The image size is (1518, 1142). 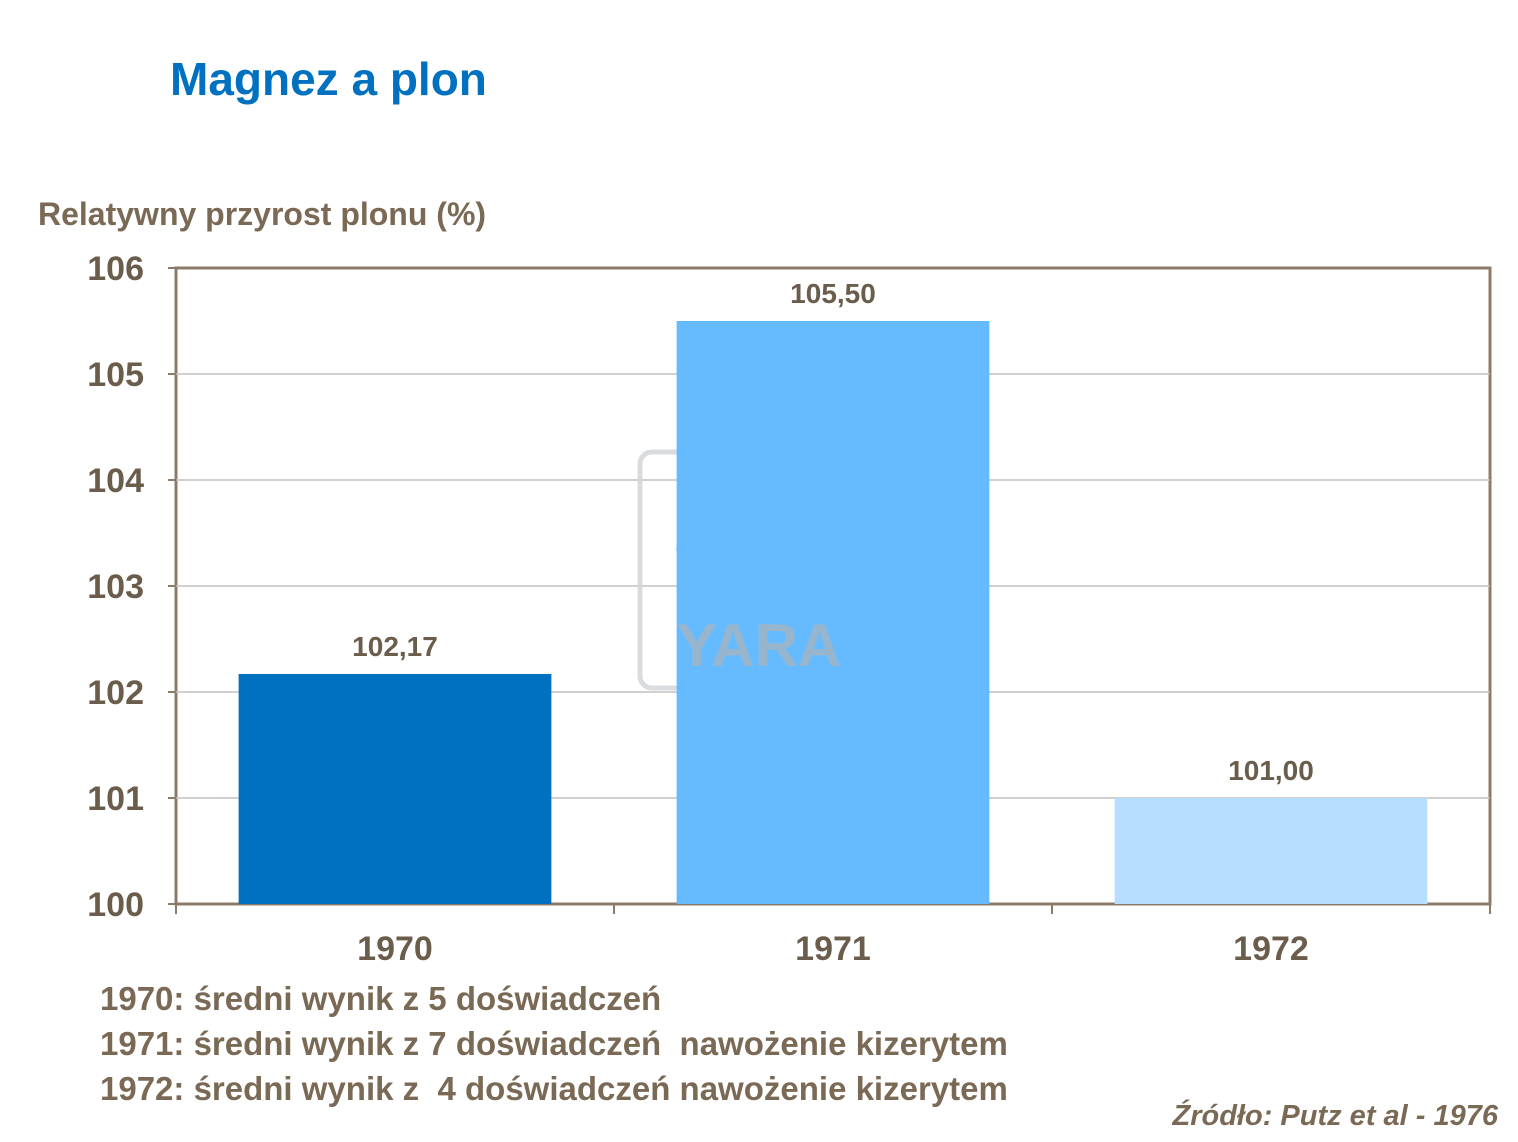 What do you see at coordinates (115, 587) in the screenshot?
I see `y-tick-label: 103` at bounding box center [115, 587].